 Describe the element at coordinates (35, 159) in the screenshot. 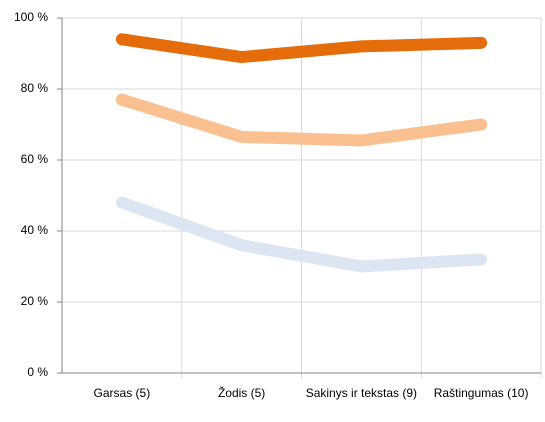

I see `y-tick-label: 60 %` at that location.